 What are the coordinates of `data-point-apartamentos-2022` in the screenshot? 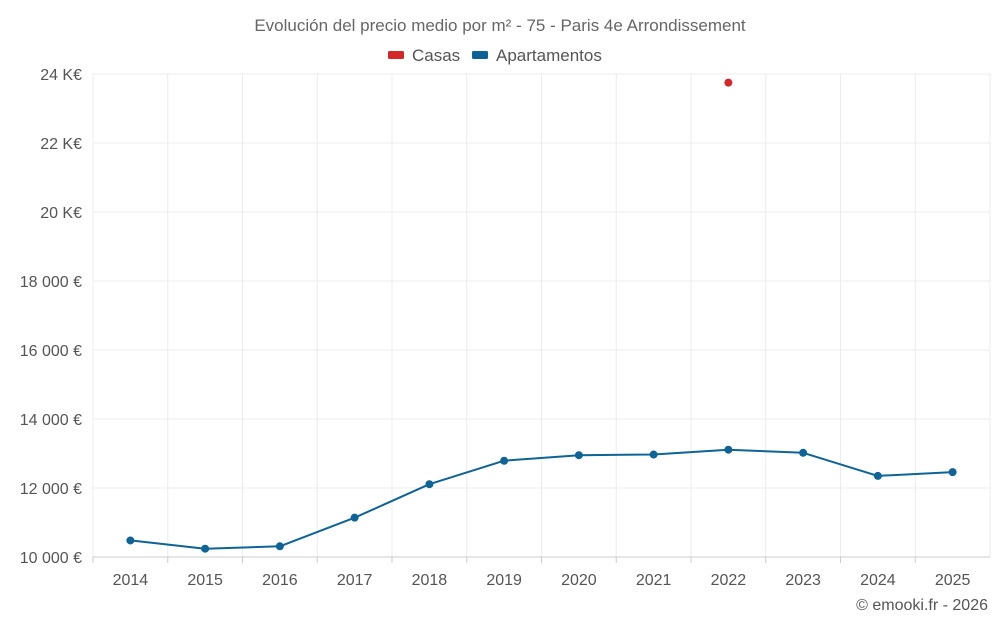 It's located at (728, 449).